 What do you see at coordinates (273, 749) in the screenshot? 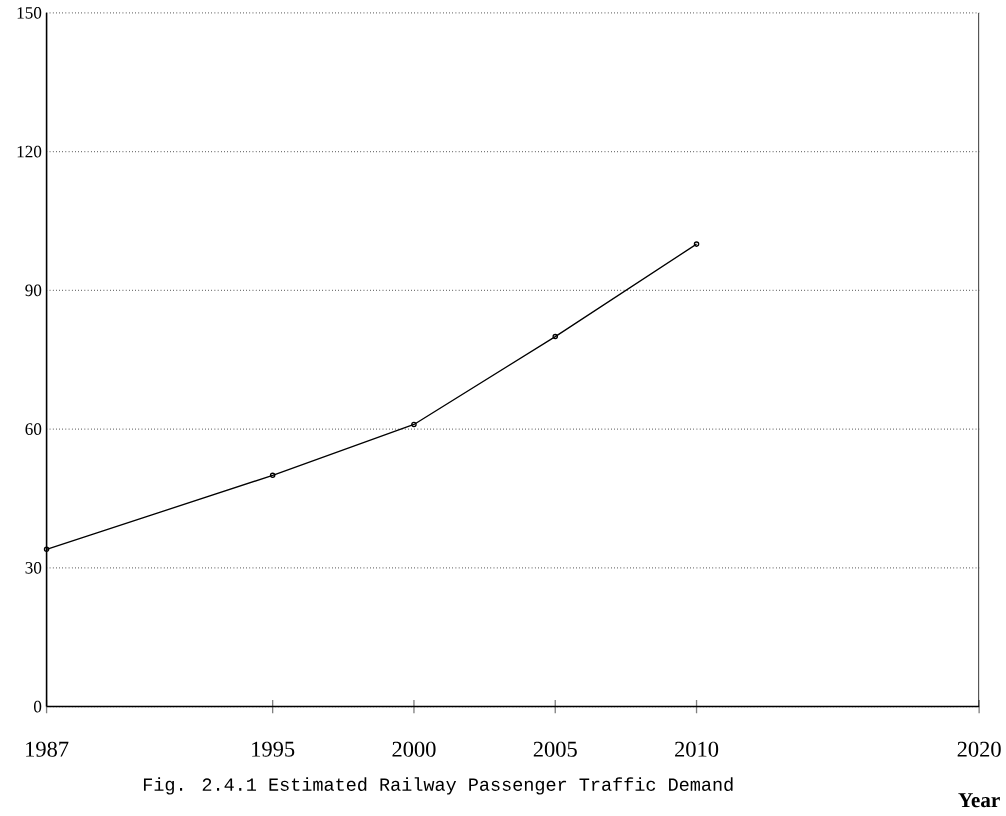
I see `x-tick-label: 1995` at bounding box center [273, 749].